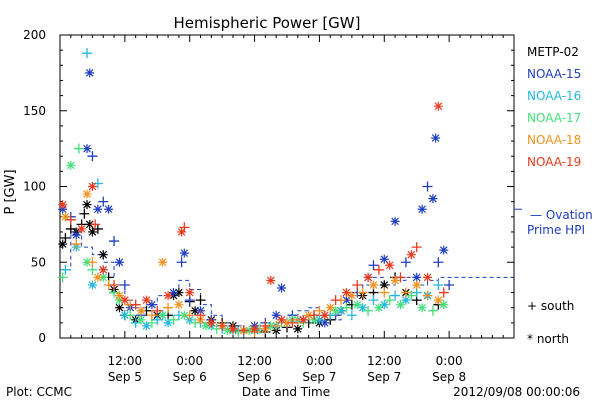  Describe the element at coordinates (561, 215) in the screenshot. I see `ovation-label-line1: — Ovation` at that location.